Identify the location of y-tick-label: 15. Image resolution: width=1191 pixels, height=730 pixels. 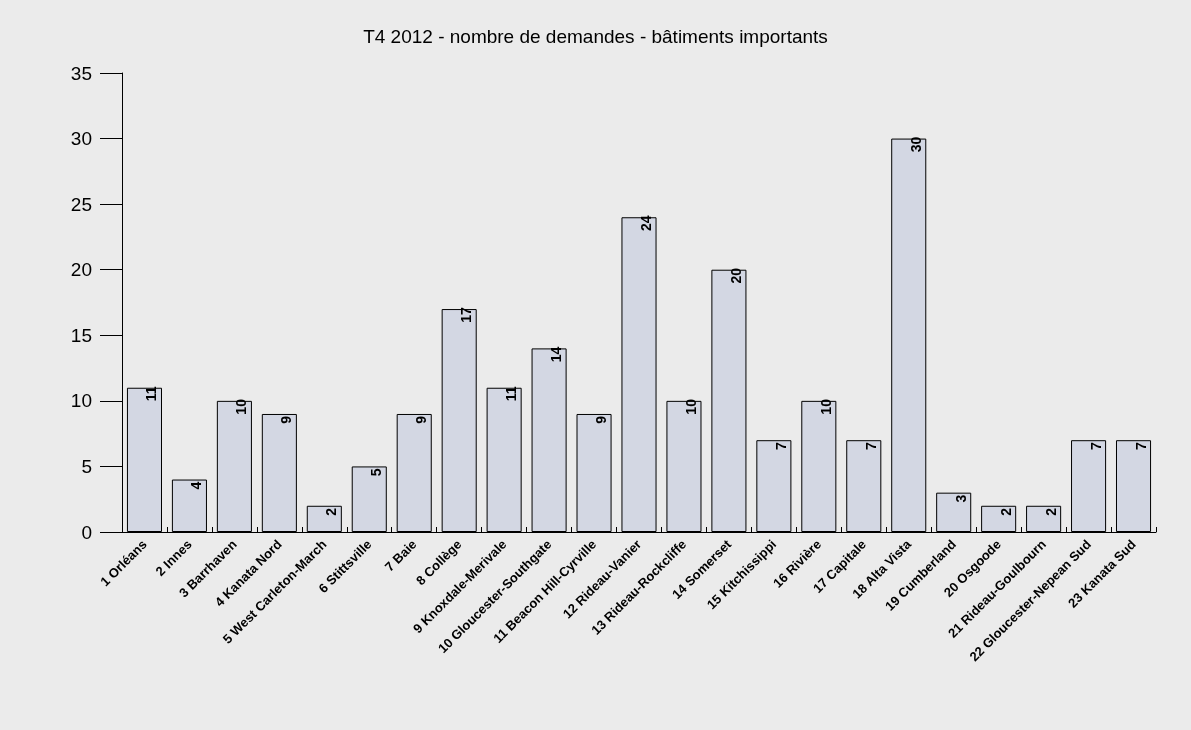
(81, 335).